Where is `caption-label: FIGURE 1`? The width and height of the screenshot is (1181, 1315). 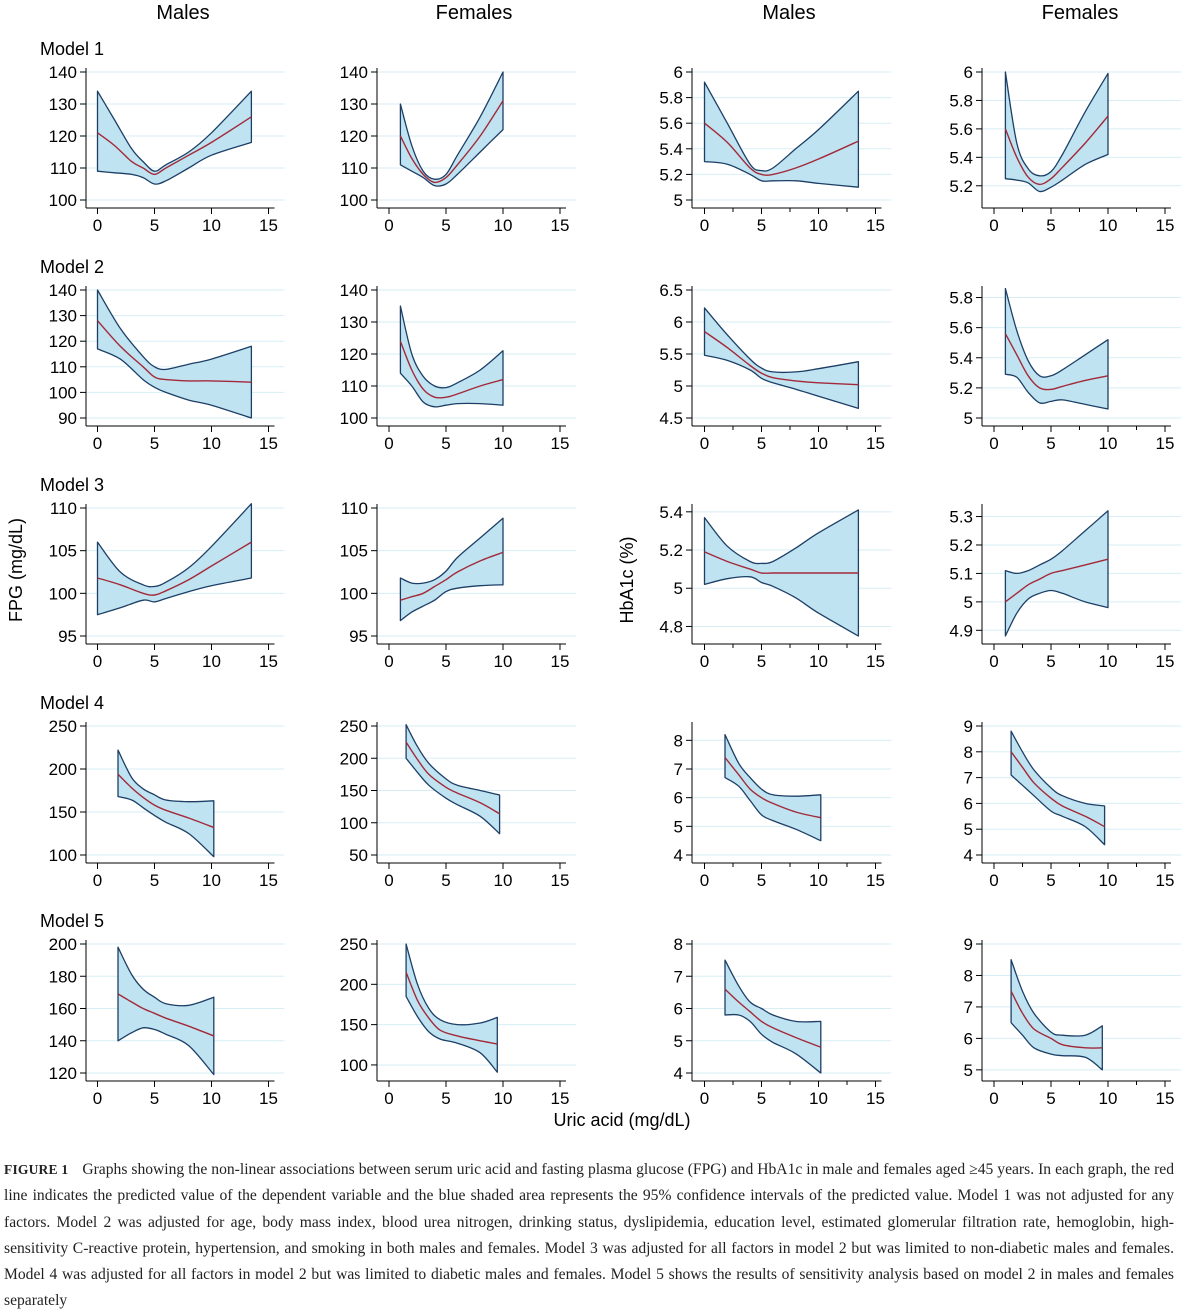
caption-label: FIGURE 1 is located at coordinates (36, 1169).